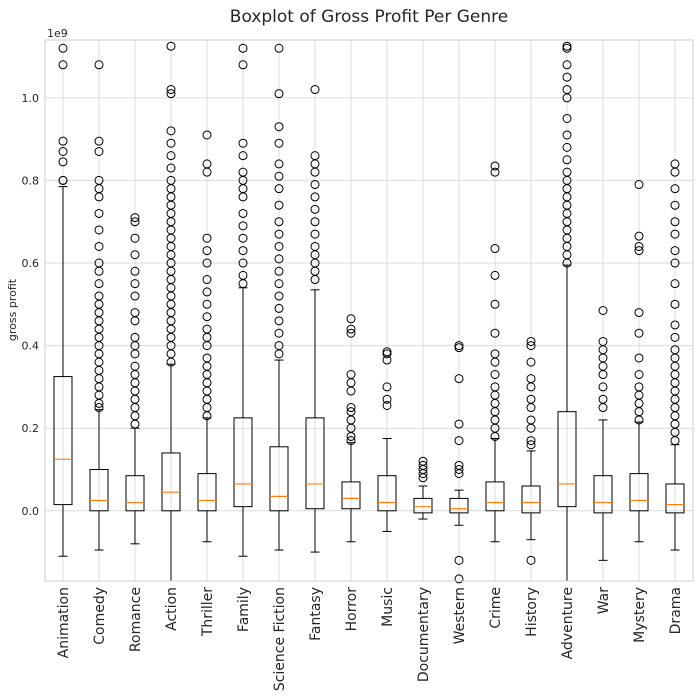  I want to click on y-axis-label: gross profit, so click(12, 309).